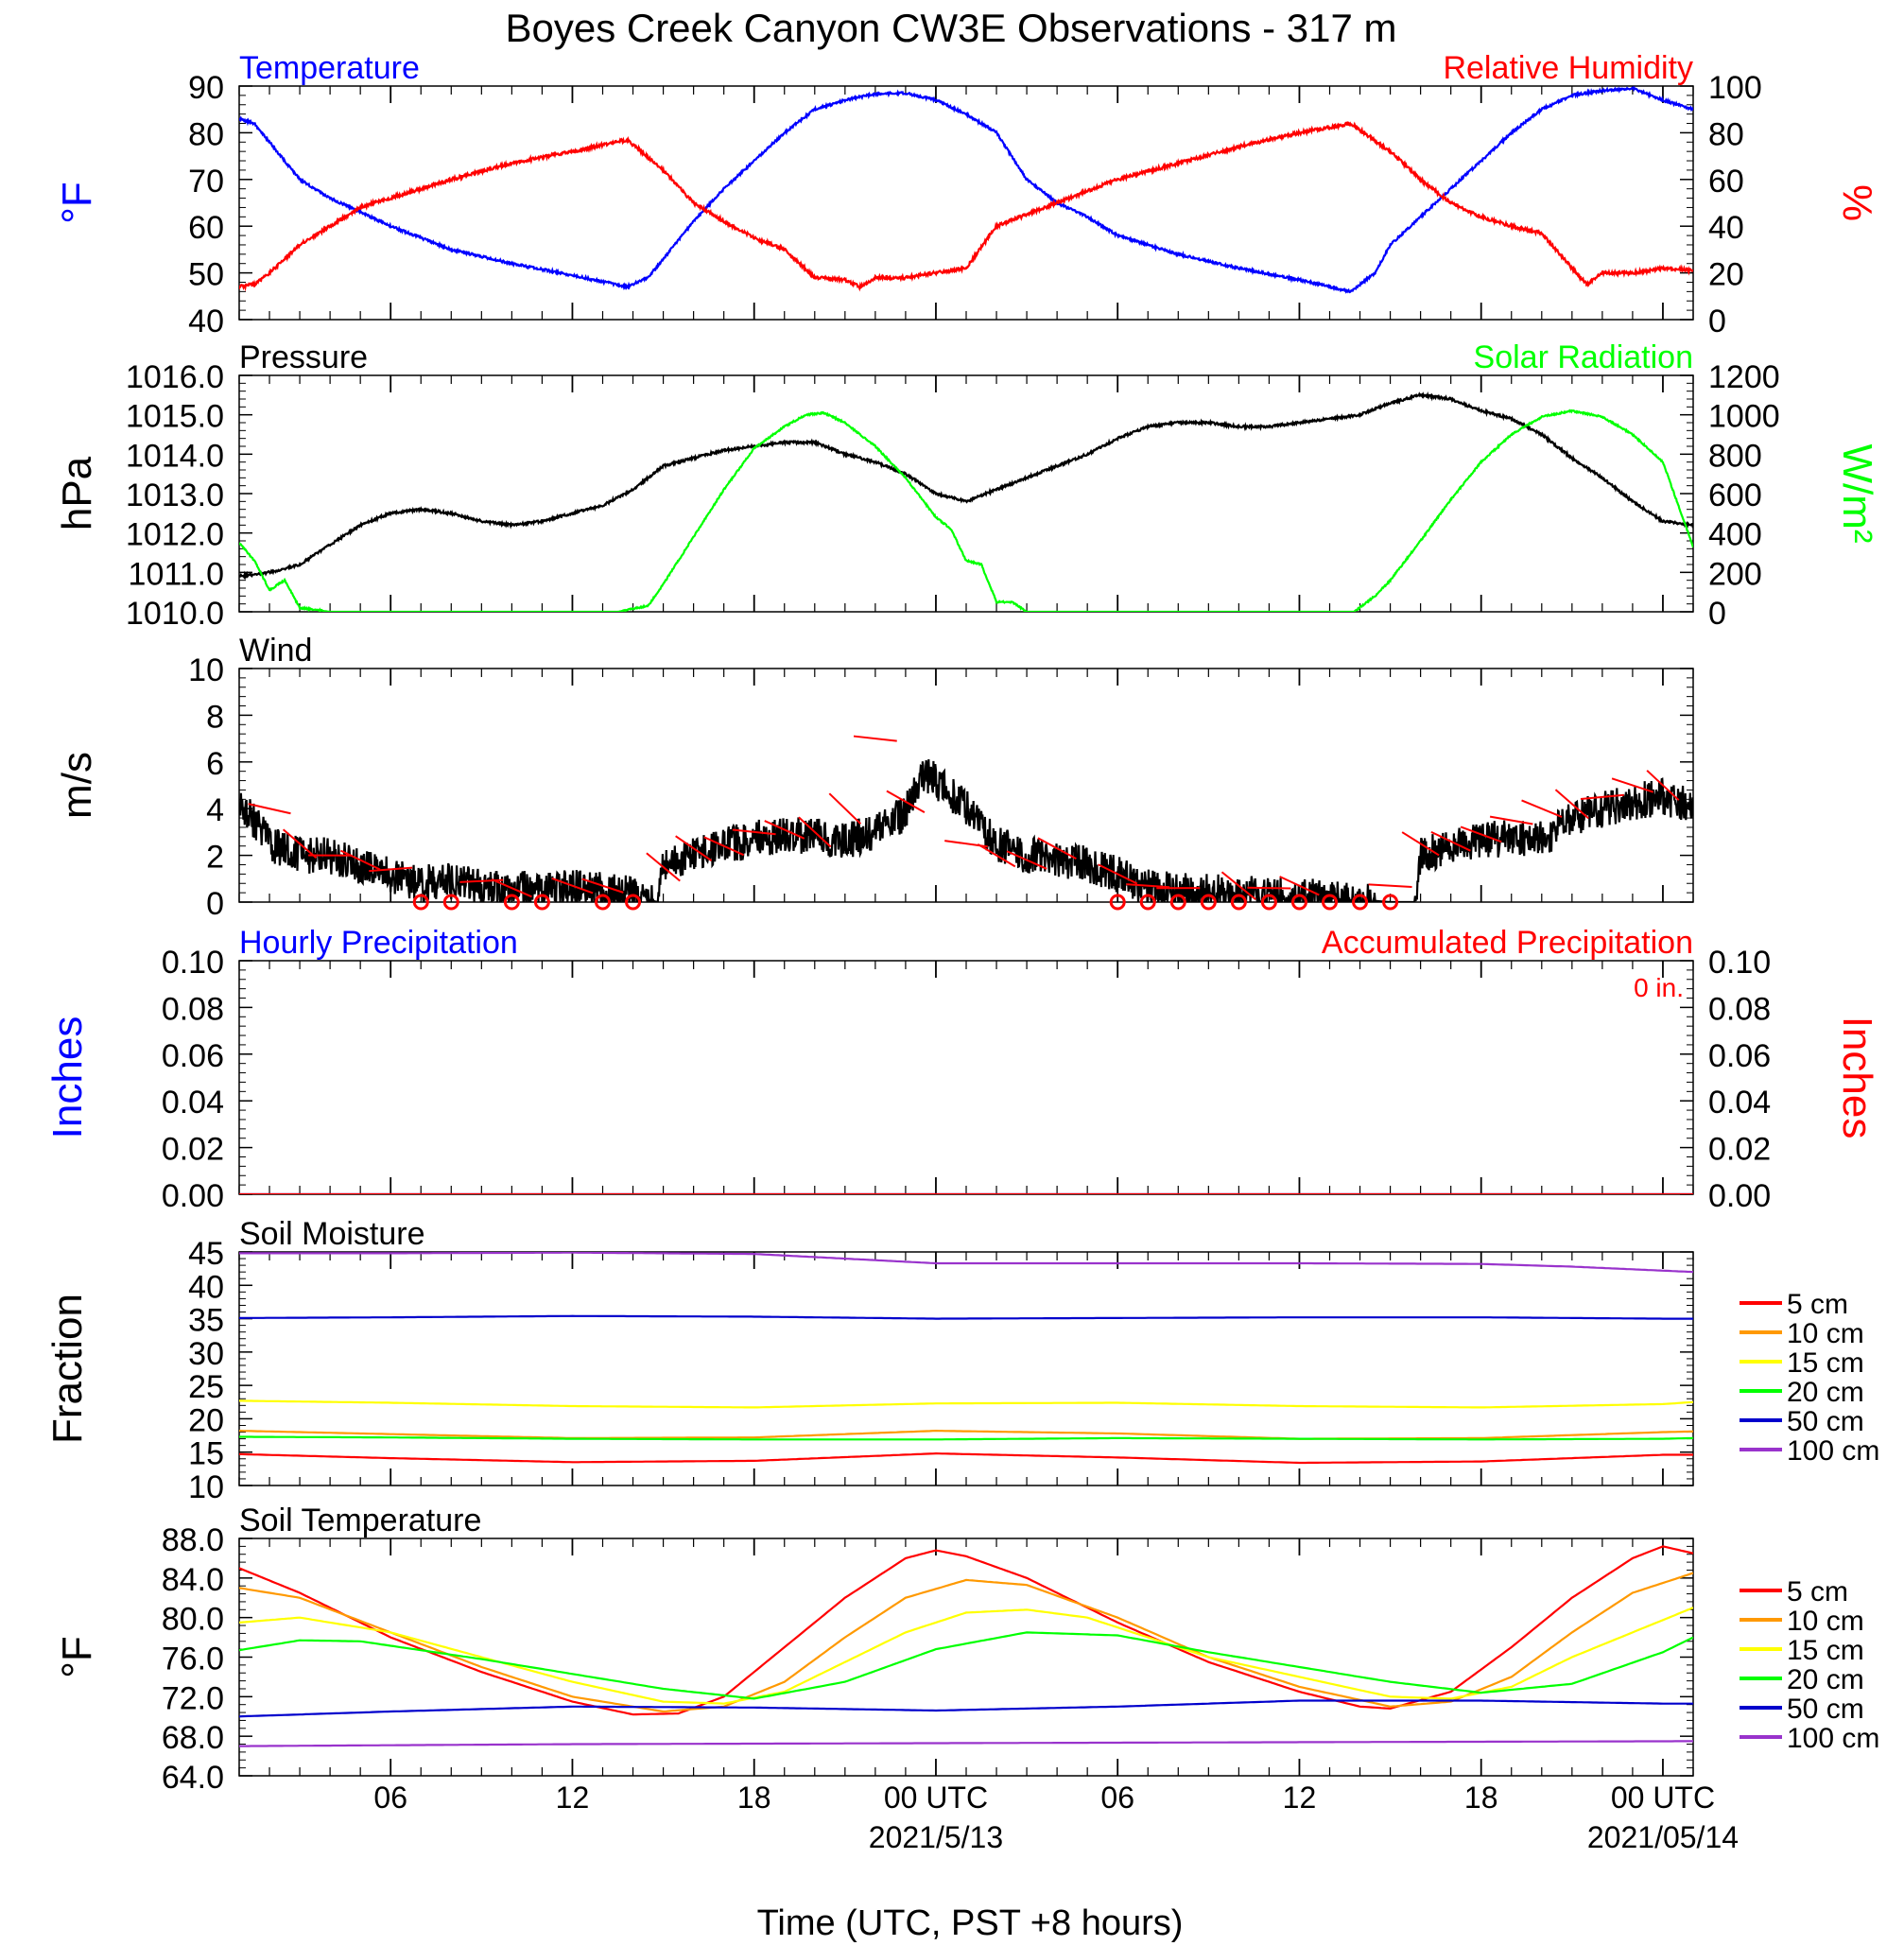  What do you see at coordinates (966, 830) in the screenshot?
I see `series-line-wind-speed` at bounding box center [966, 830].